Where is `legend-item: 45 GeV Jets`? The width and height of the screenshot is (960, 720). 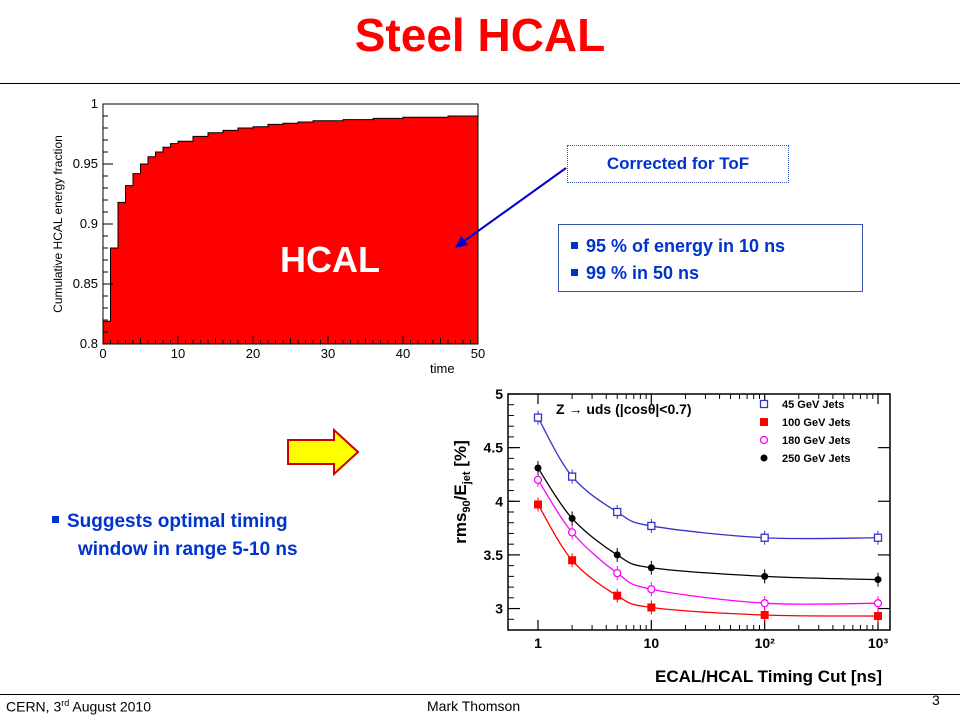
legend-item: 45 GeV Jets is located at coordinates (801, 405).